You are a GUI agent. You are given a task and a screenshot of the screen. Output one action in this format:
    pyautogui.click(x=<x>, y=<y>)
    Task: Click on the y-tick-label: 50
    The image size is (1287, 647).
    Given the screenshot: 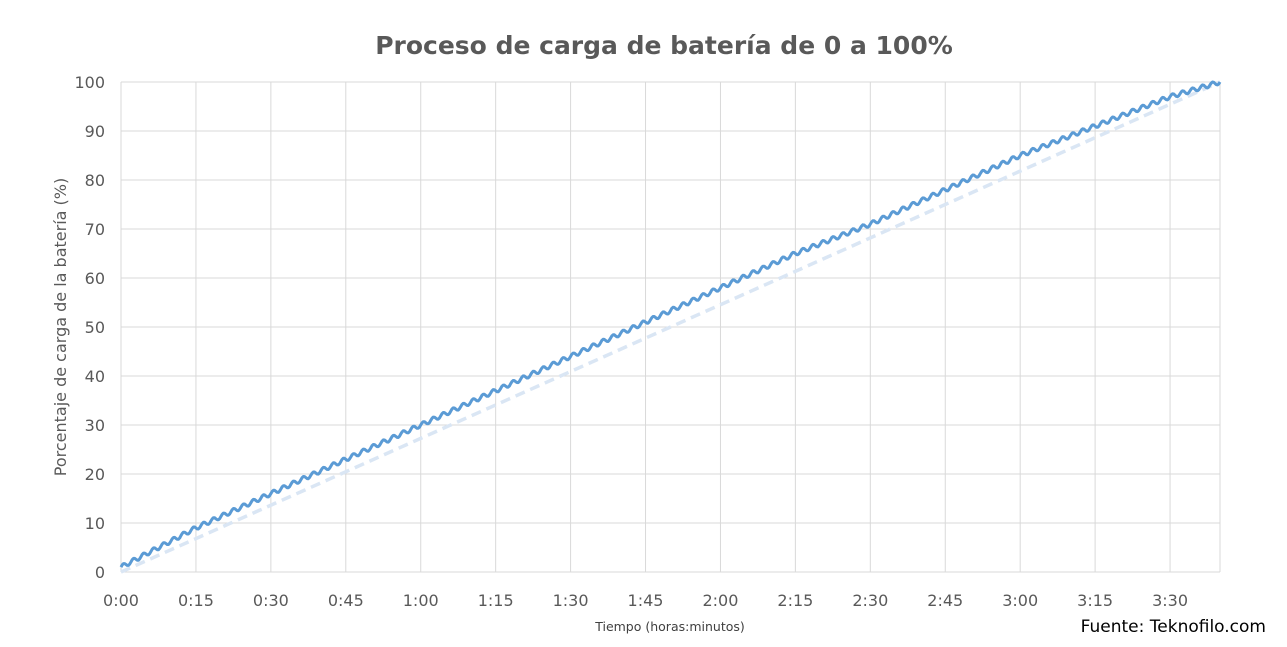 What is the action you would take?
    pyautogui.click(x=95, y=327)
    